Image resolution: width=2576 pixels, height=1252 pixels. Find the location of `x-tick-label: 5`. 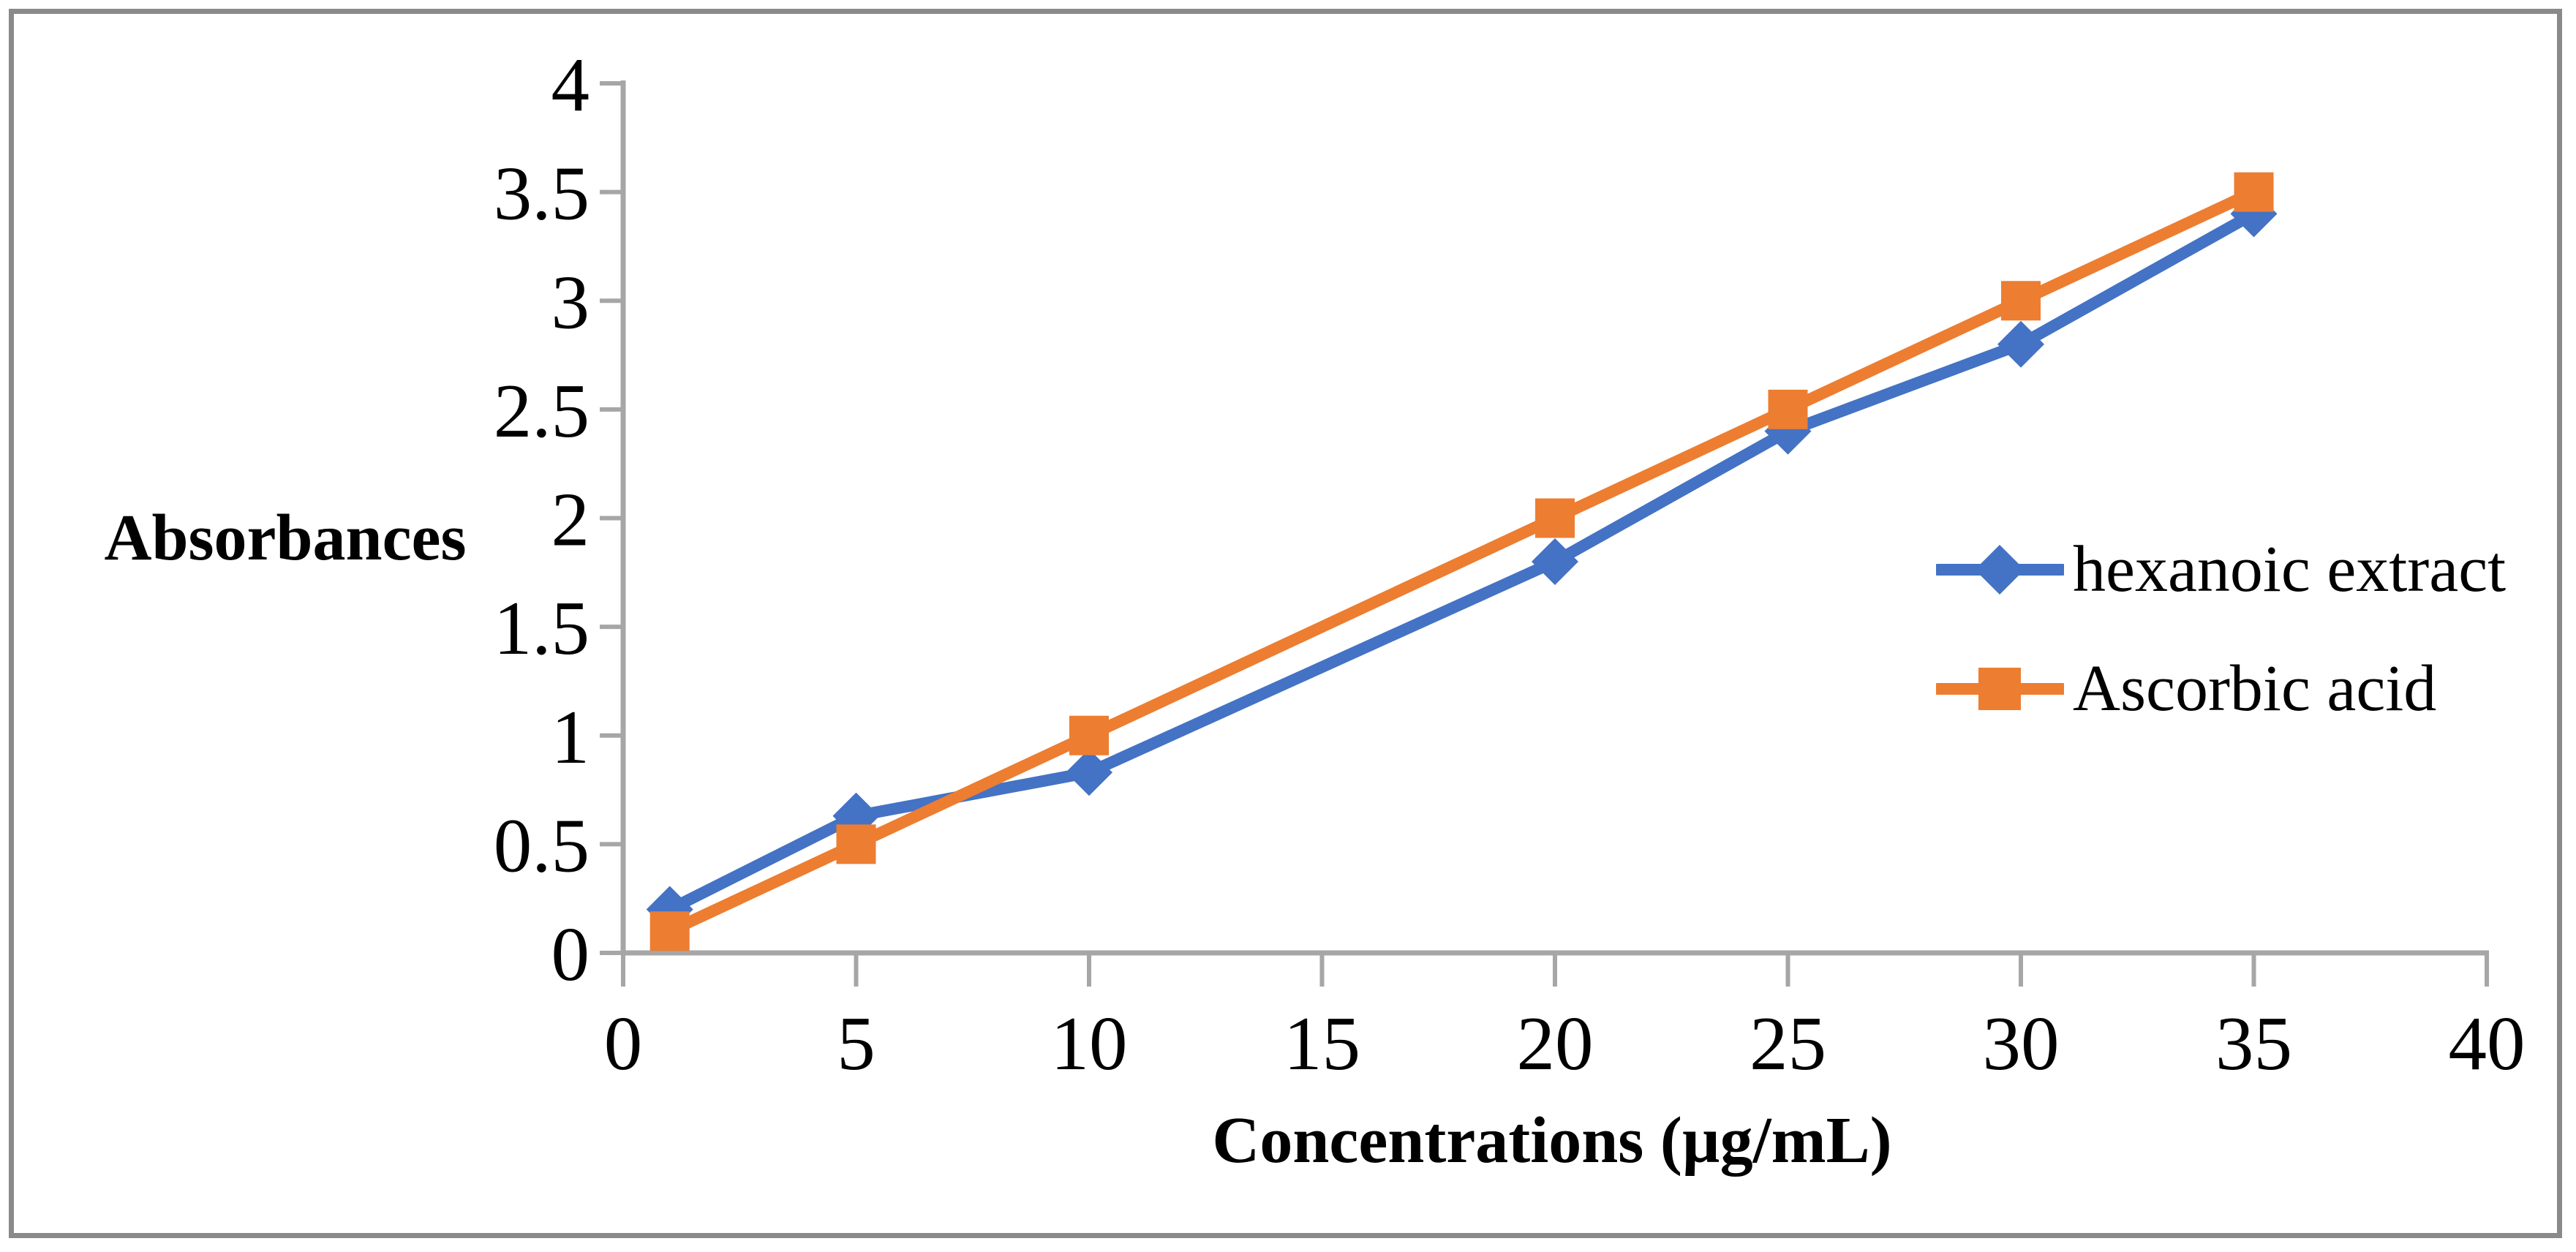

x-tick-label: 5 is located at coordinates (856, 1043).